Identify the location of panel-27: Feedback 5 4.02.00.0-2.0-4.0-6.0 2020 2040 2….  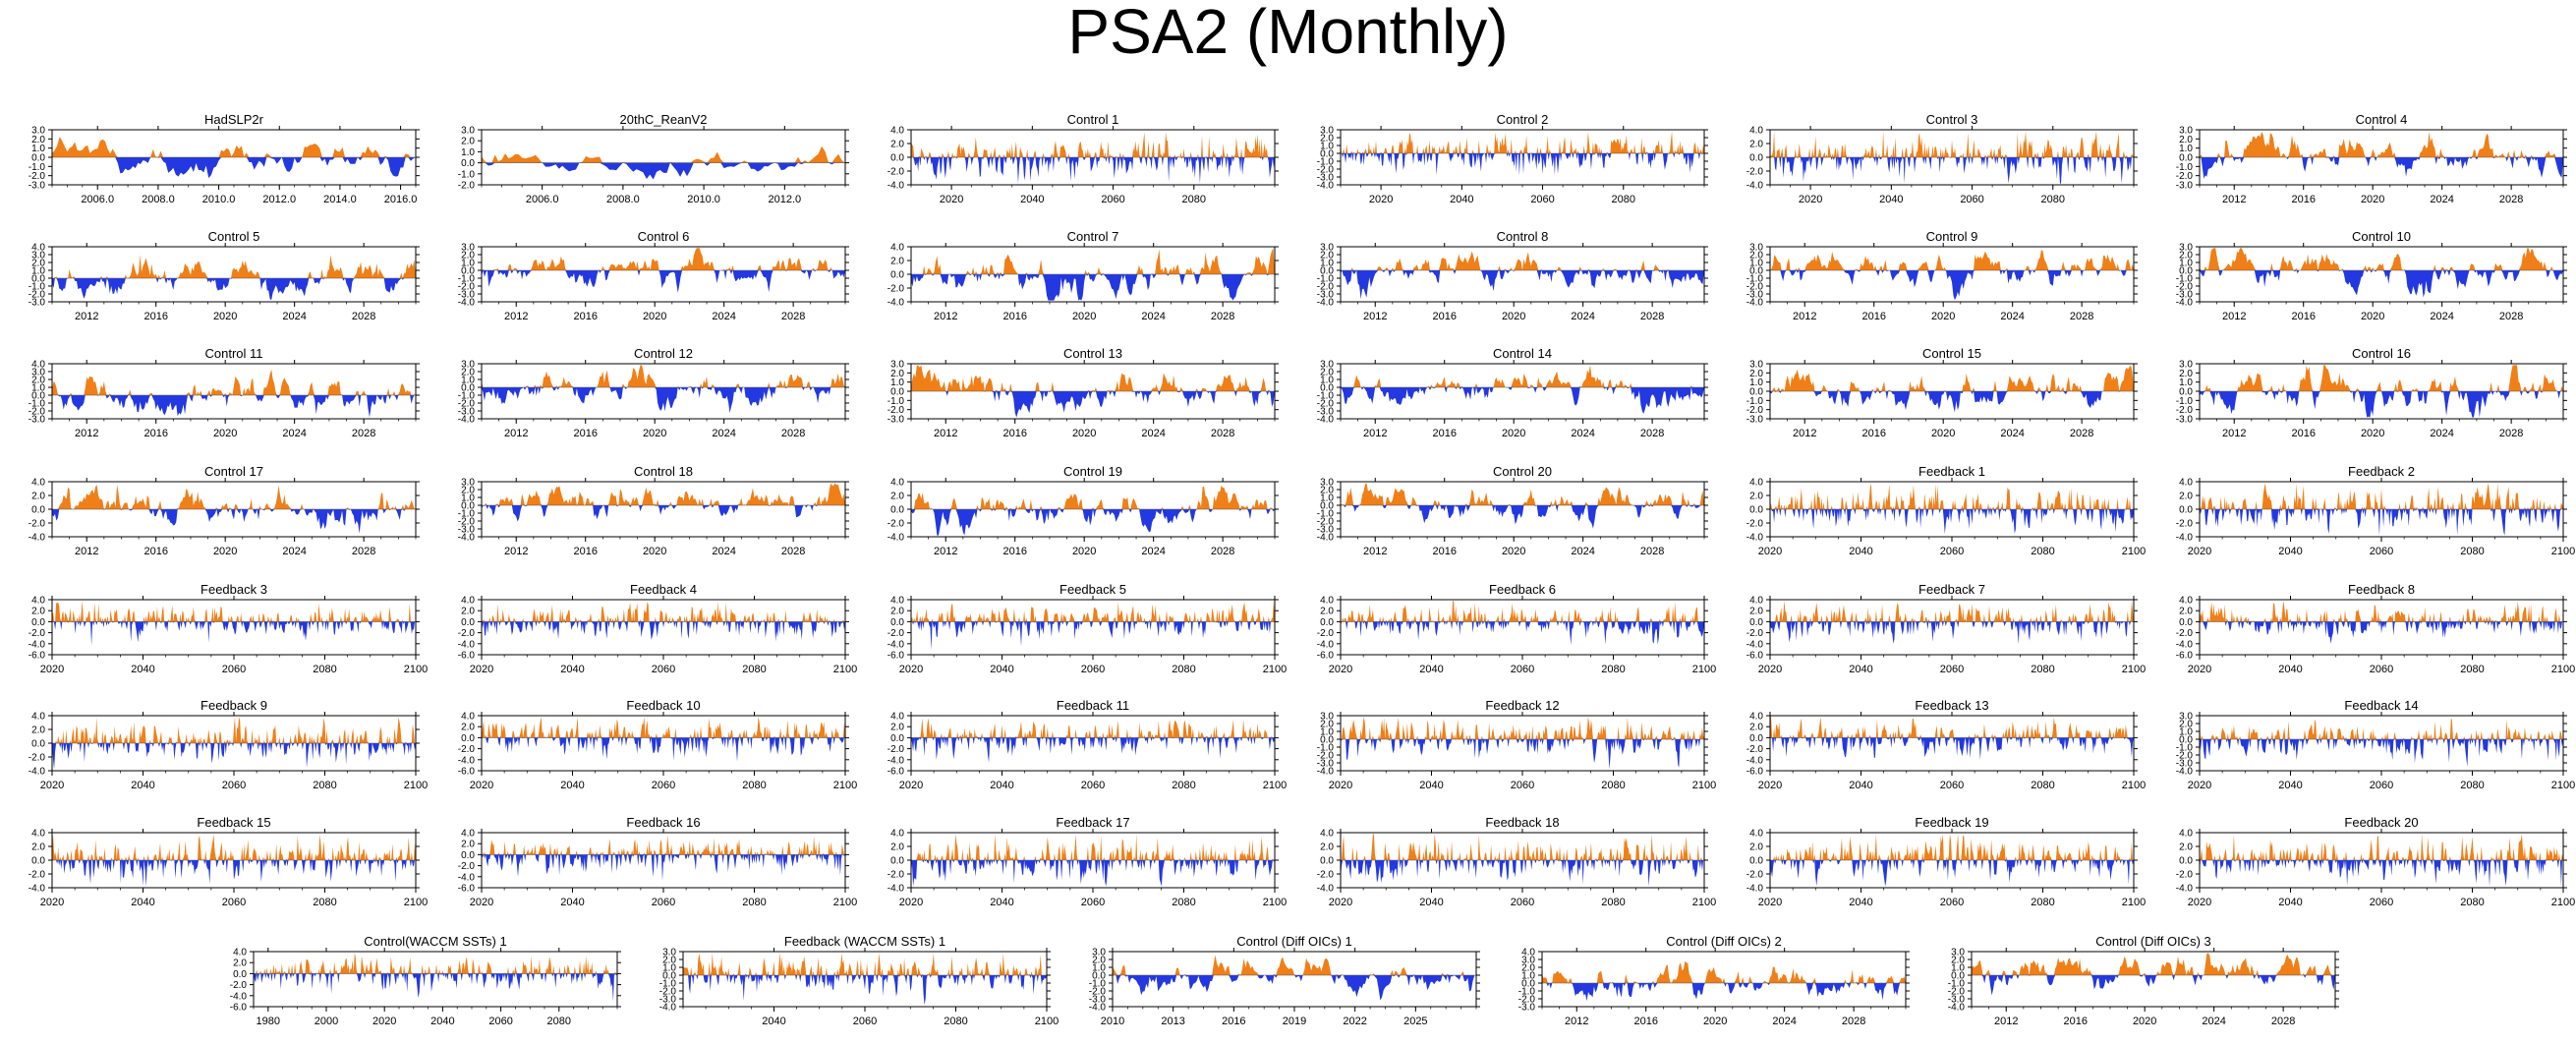
(1087, 628).